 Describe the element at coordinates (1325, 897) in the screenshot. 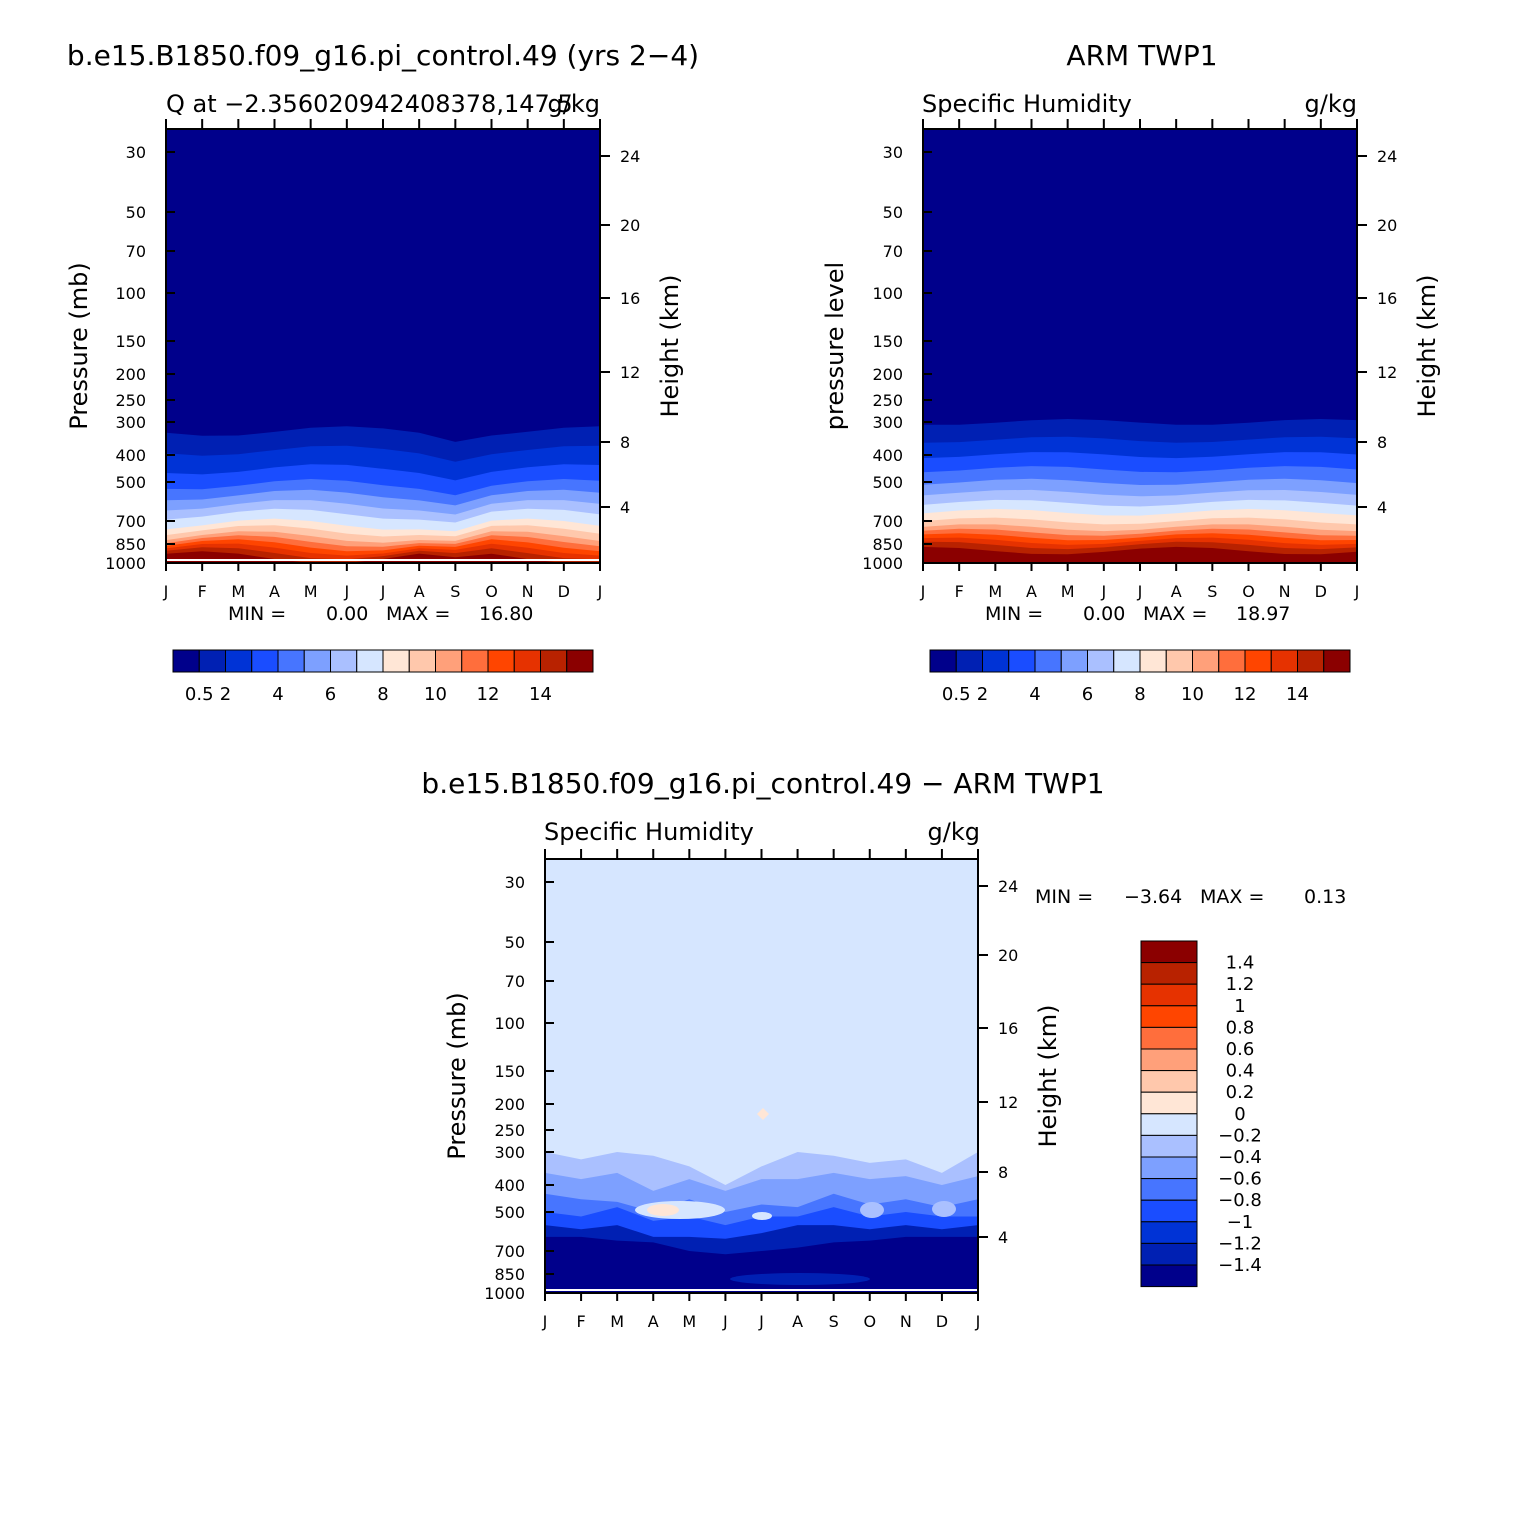

I see `panel-diff-max-value: 0.13` at that location.